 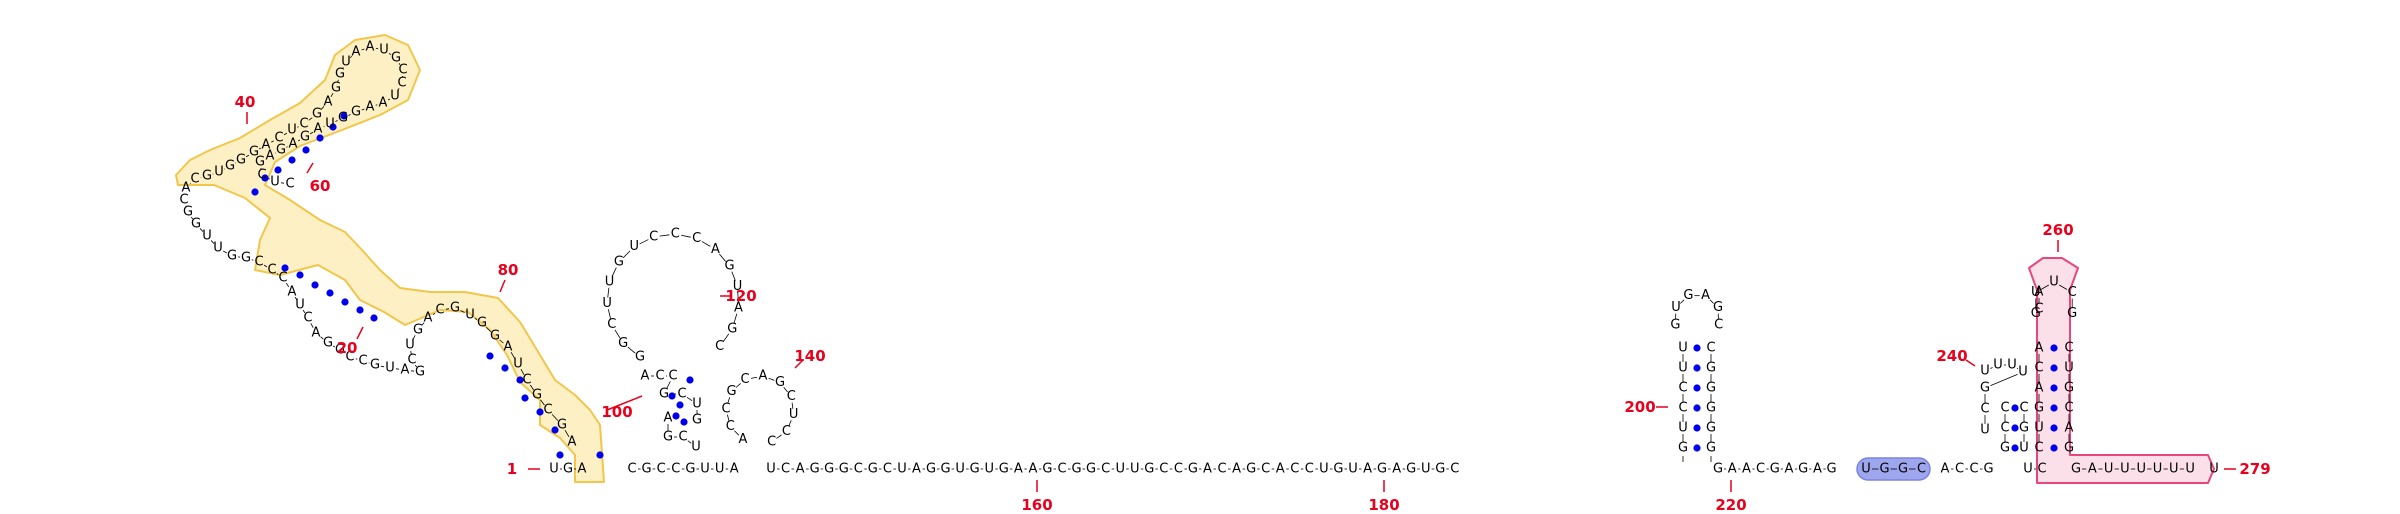 What do you see at coordinates (616, 412) in the screenshot?
I see `position-label-100: 100` at bounding box center [616, 412].